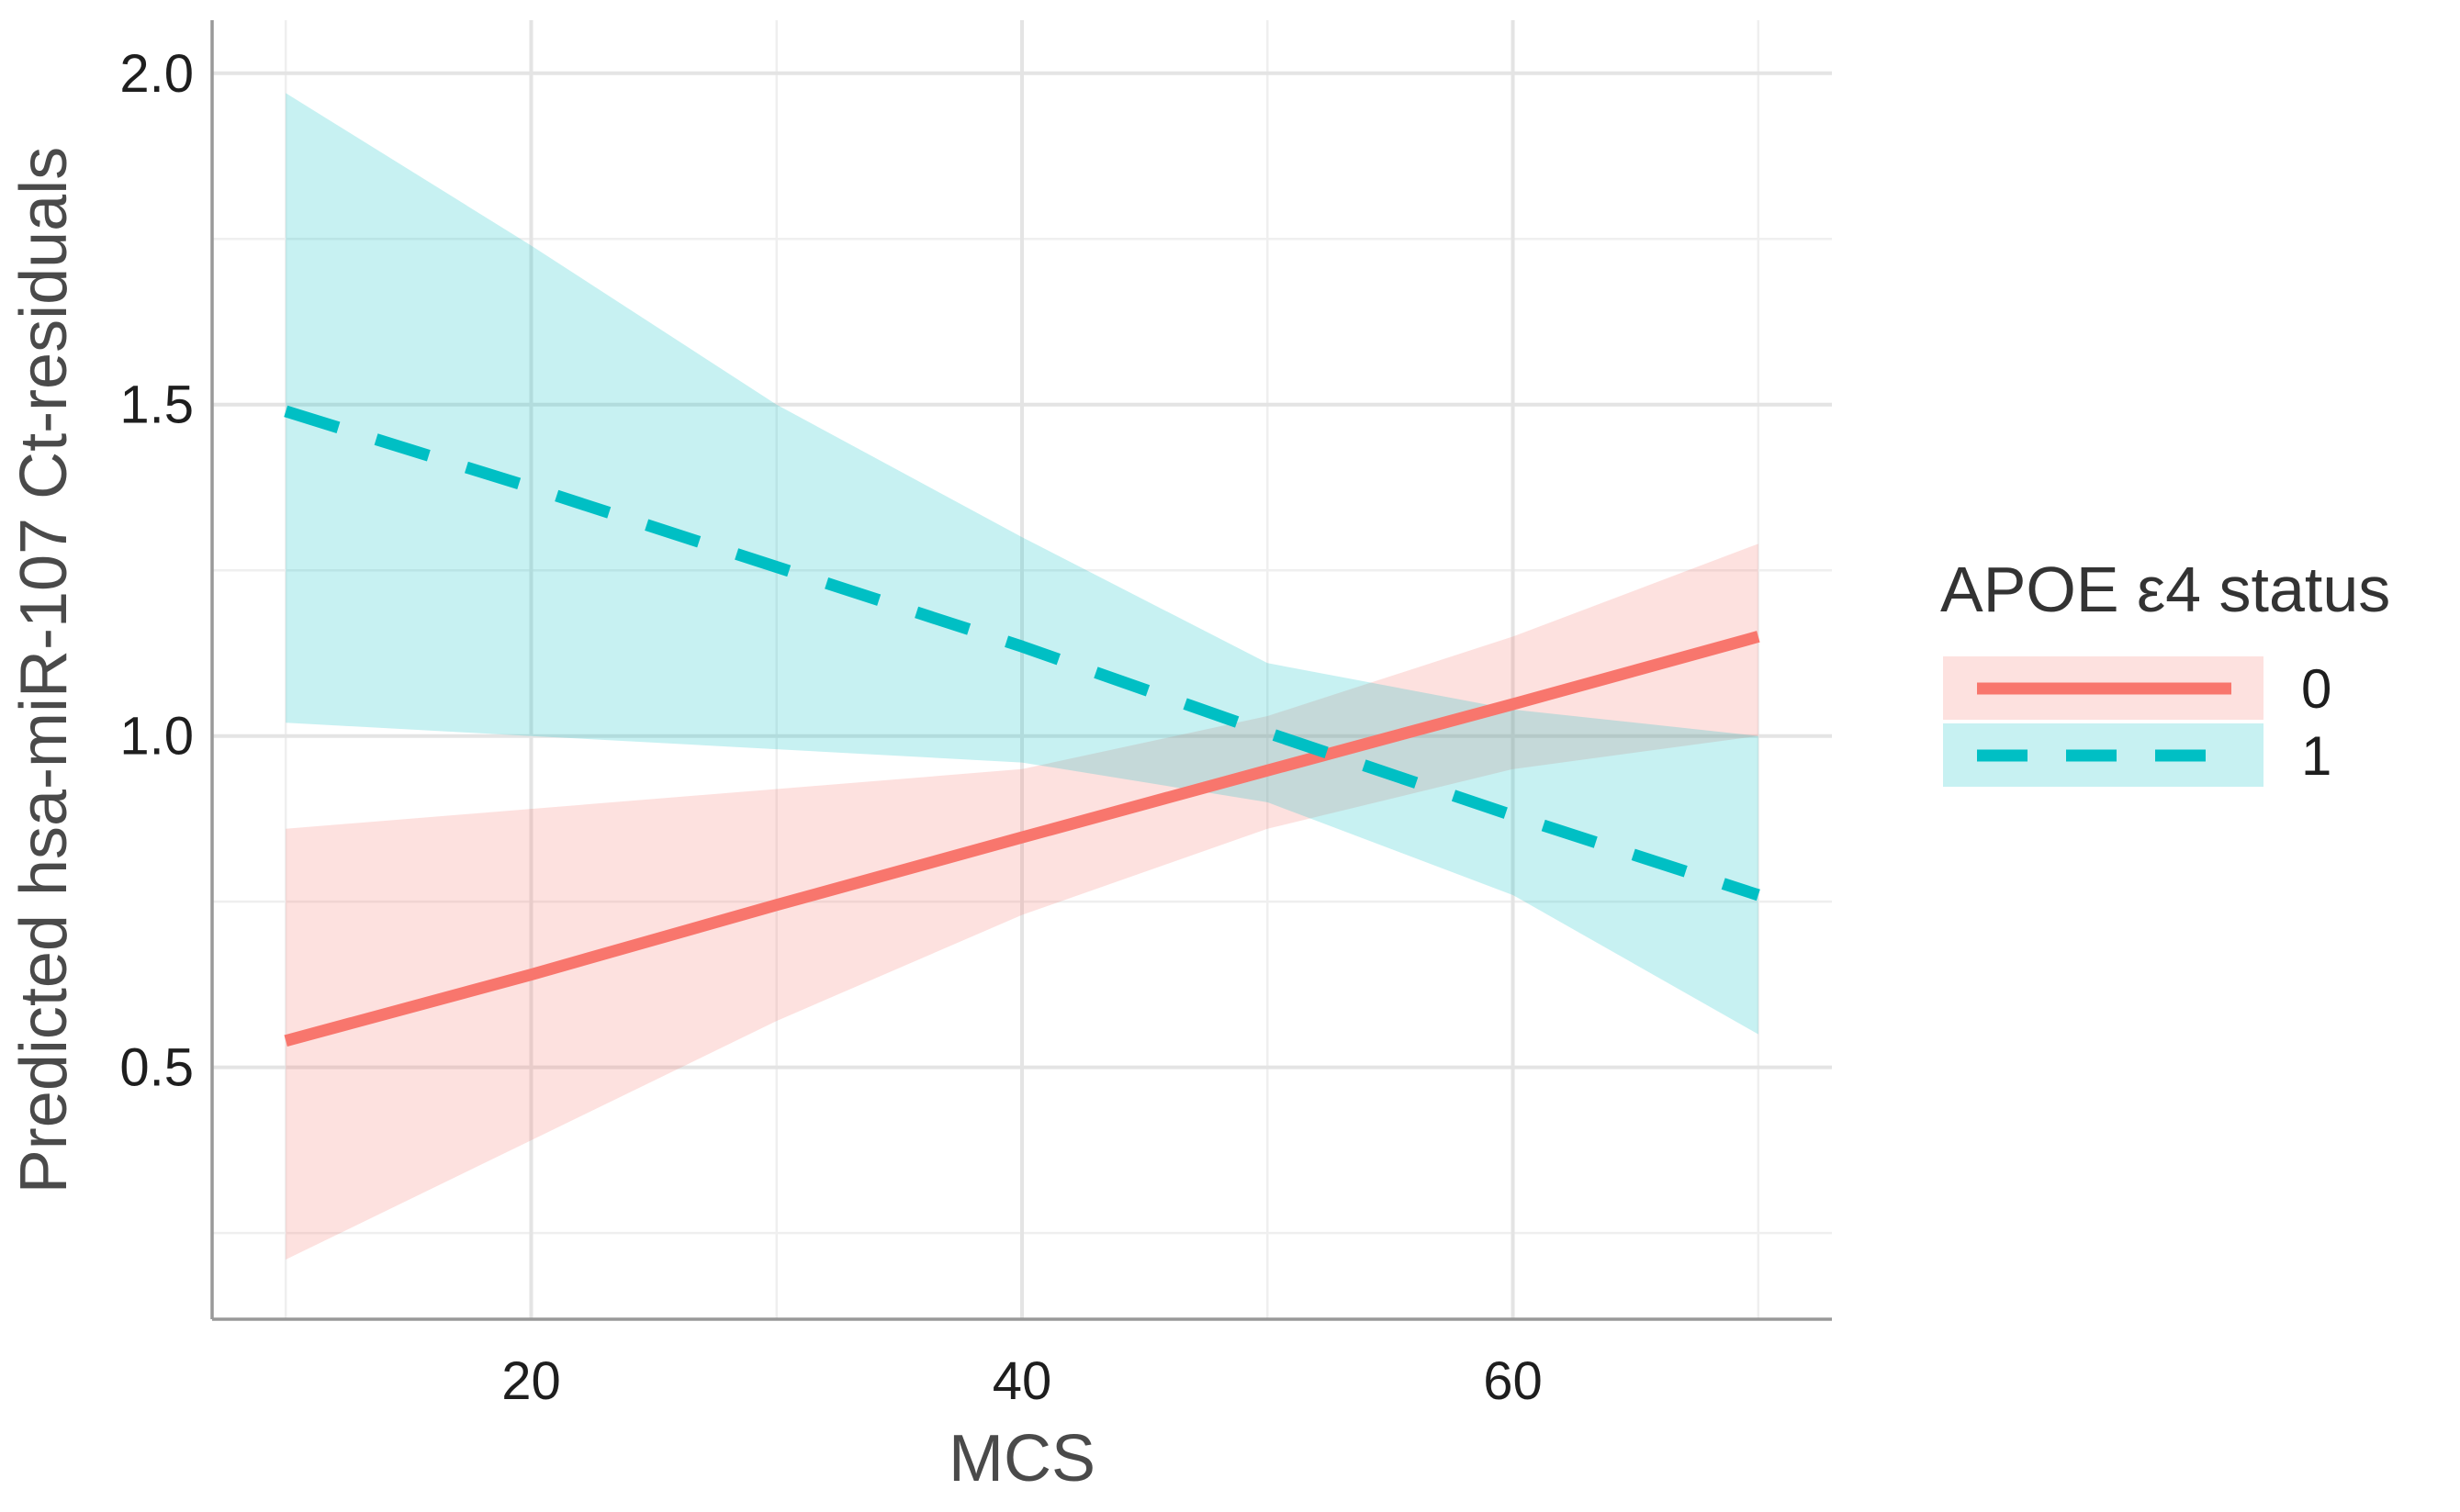 The width and height of the screenshot is (2460, 1512). What do you see at coordinates (44, 670) in the screenshot?
I see `y-axis-title: Predicted hsa-miR-107 Ct-residuals` at bounding box center [44, 670].